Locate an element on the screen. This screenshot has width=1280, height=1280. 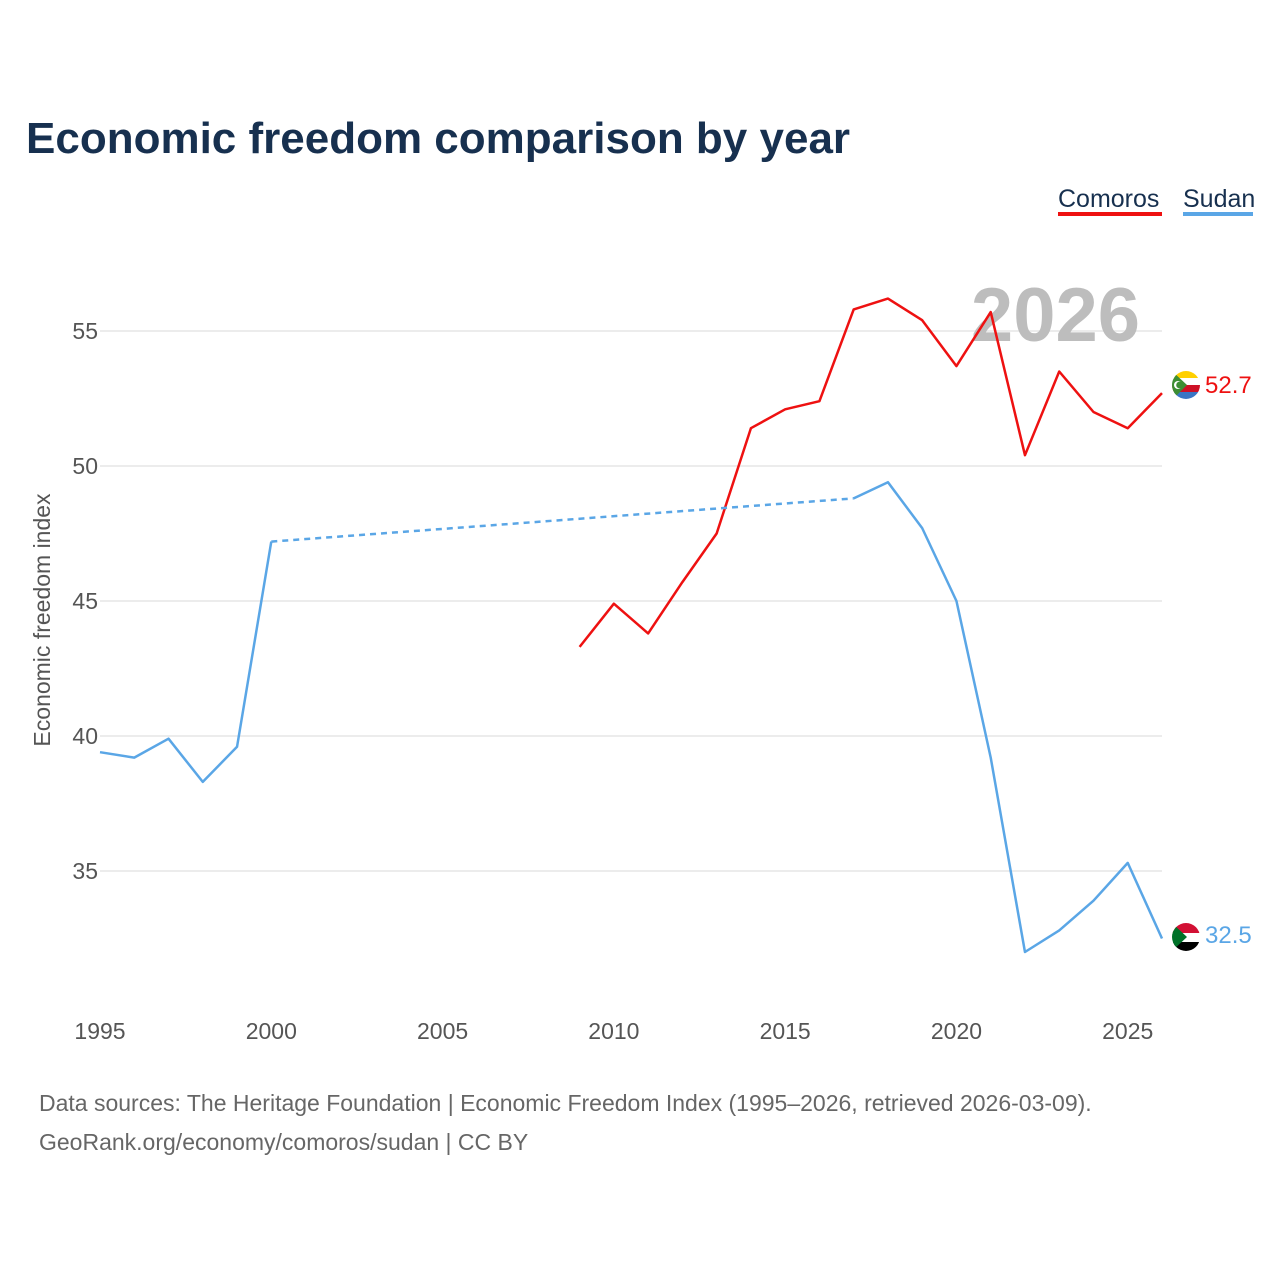
y-tick-label: 55 is located at coordinates (85, 331).